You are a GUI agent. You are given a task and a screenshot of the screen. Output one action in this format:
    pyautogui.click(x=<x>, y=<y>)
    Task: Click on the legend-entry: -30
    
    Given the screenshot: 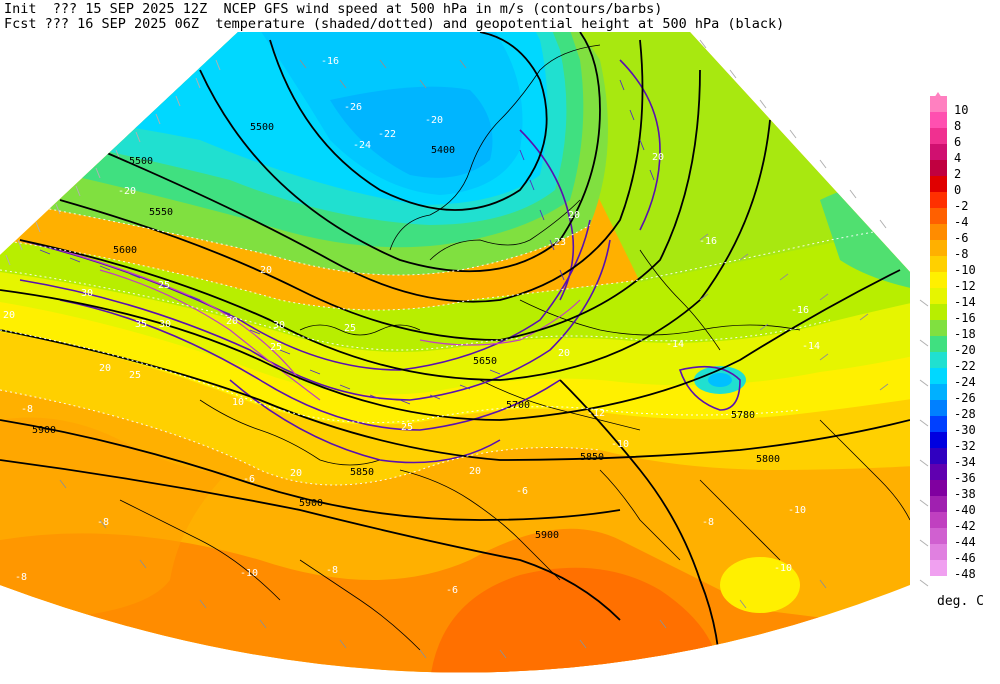 What is the action you would take?
    pyautogui.click(x=962, y=426)
    